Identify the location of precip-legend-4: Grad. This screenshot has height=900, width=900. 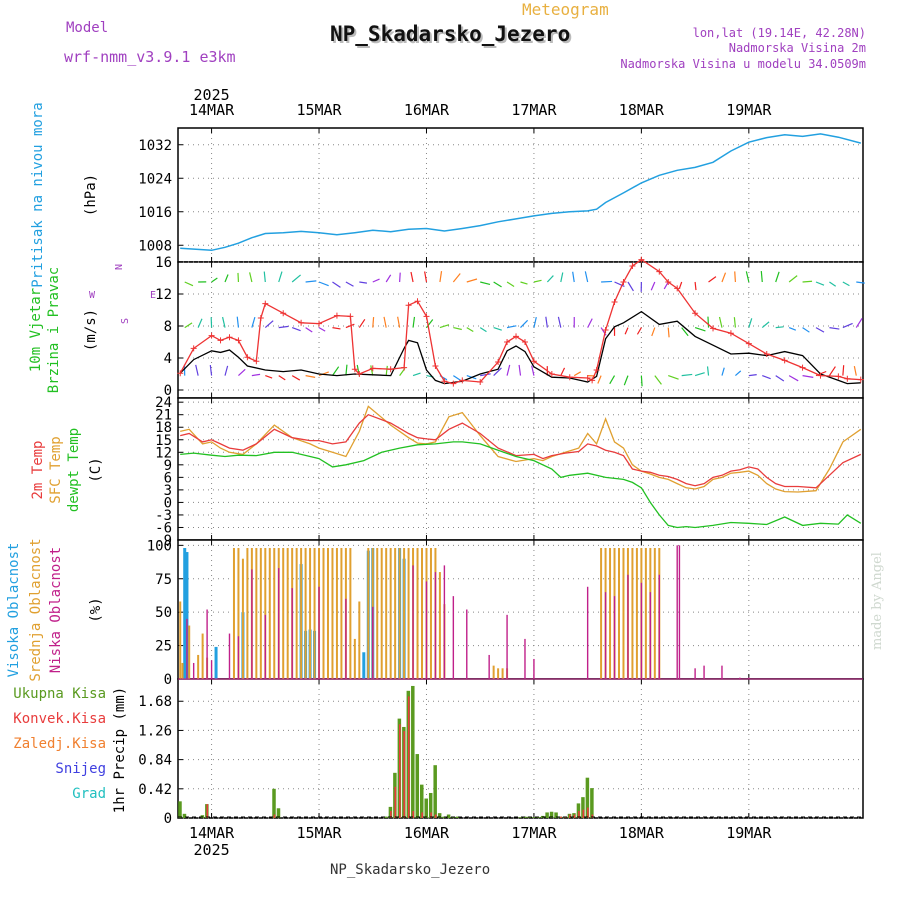
(89, 794).